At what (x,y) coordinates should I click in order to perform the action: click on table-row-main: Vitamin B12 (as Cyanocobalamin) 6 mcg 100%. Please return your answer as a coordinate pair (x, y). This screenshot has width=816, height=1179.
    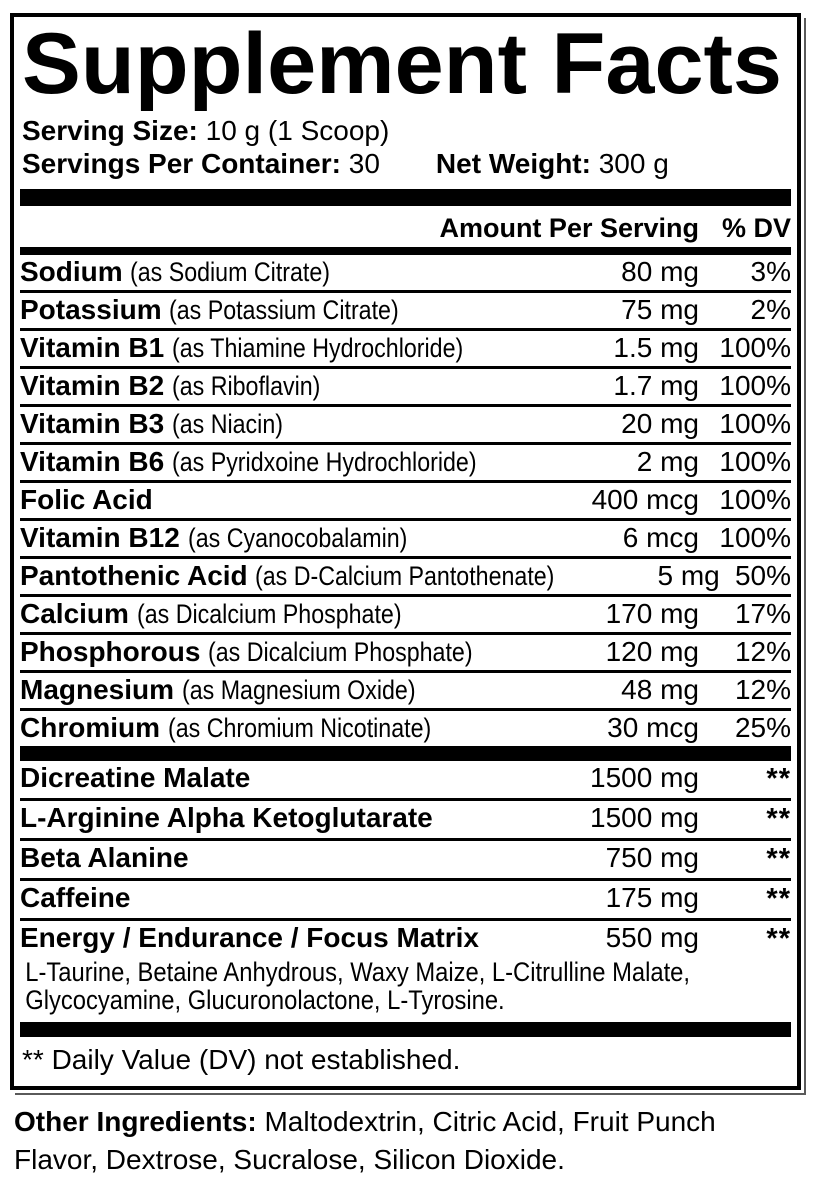
    Looking at the image, I should click on (405, 538).